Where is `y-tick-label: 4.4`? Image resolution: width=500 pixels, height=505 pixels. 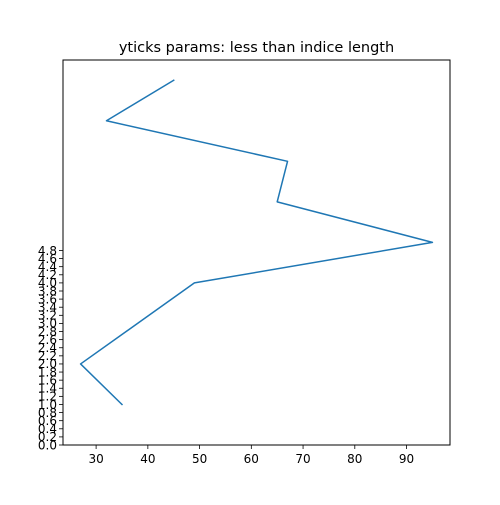
y-tick-label: 4.4 is located at coordinates (47, 267).